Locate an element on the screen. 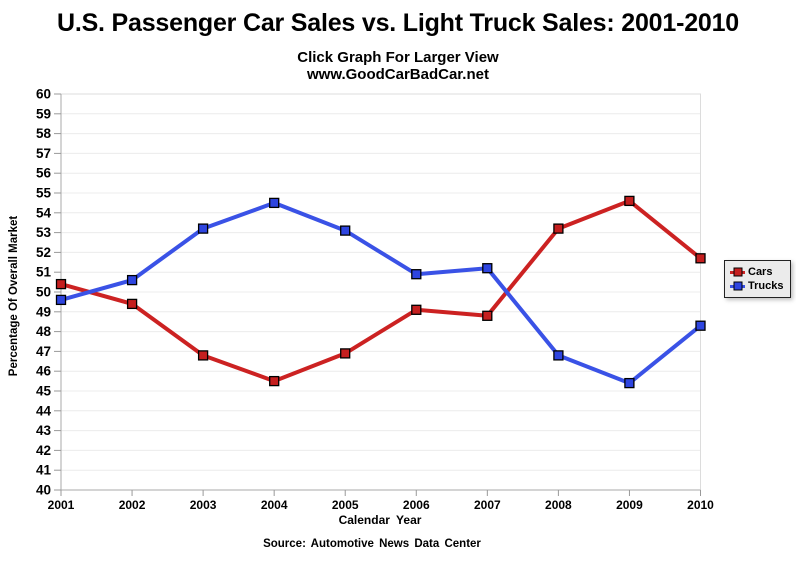 The height and width of the screenshot is (562, 796). legend: Cars Trucks is located at coordinates (758, 279).